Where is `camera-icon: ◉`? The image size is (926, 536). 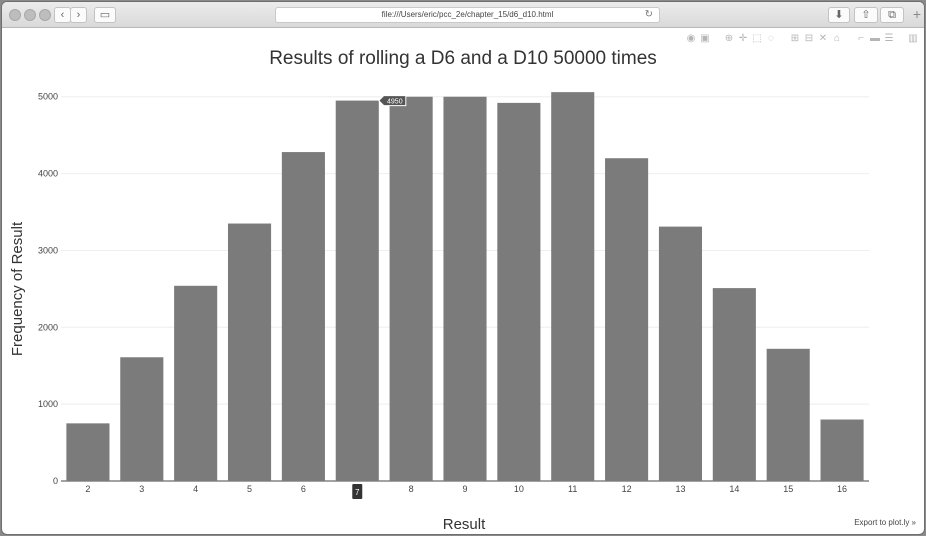 camera-icon: ◉ is located at coordinates (691, 38).